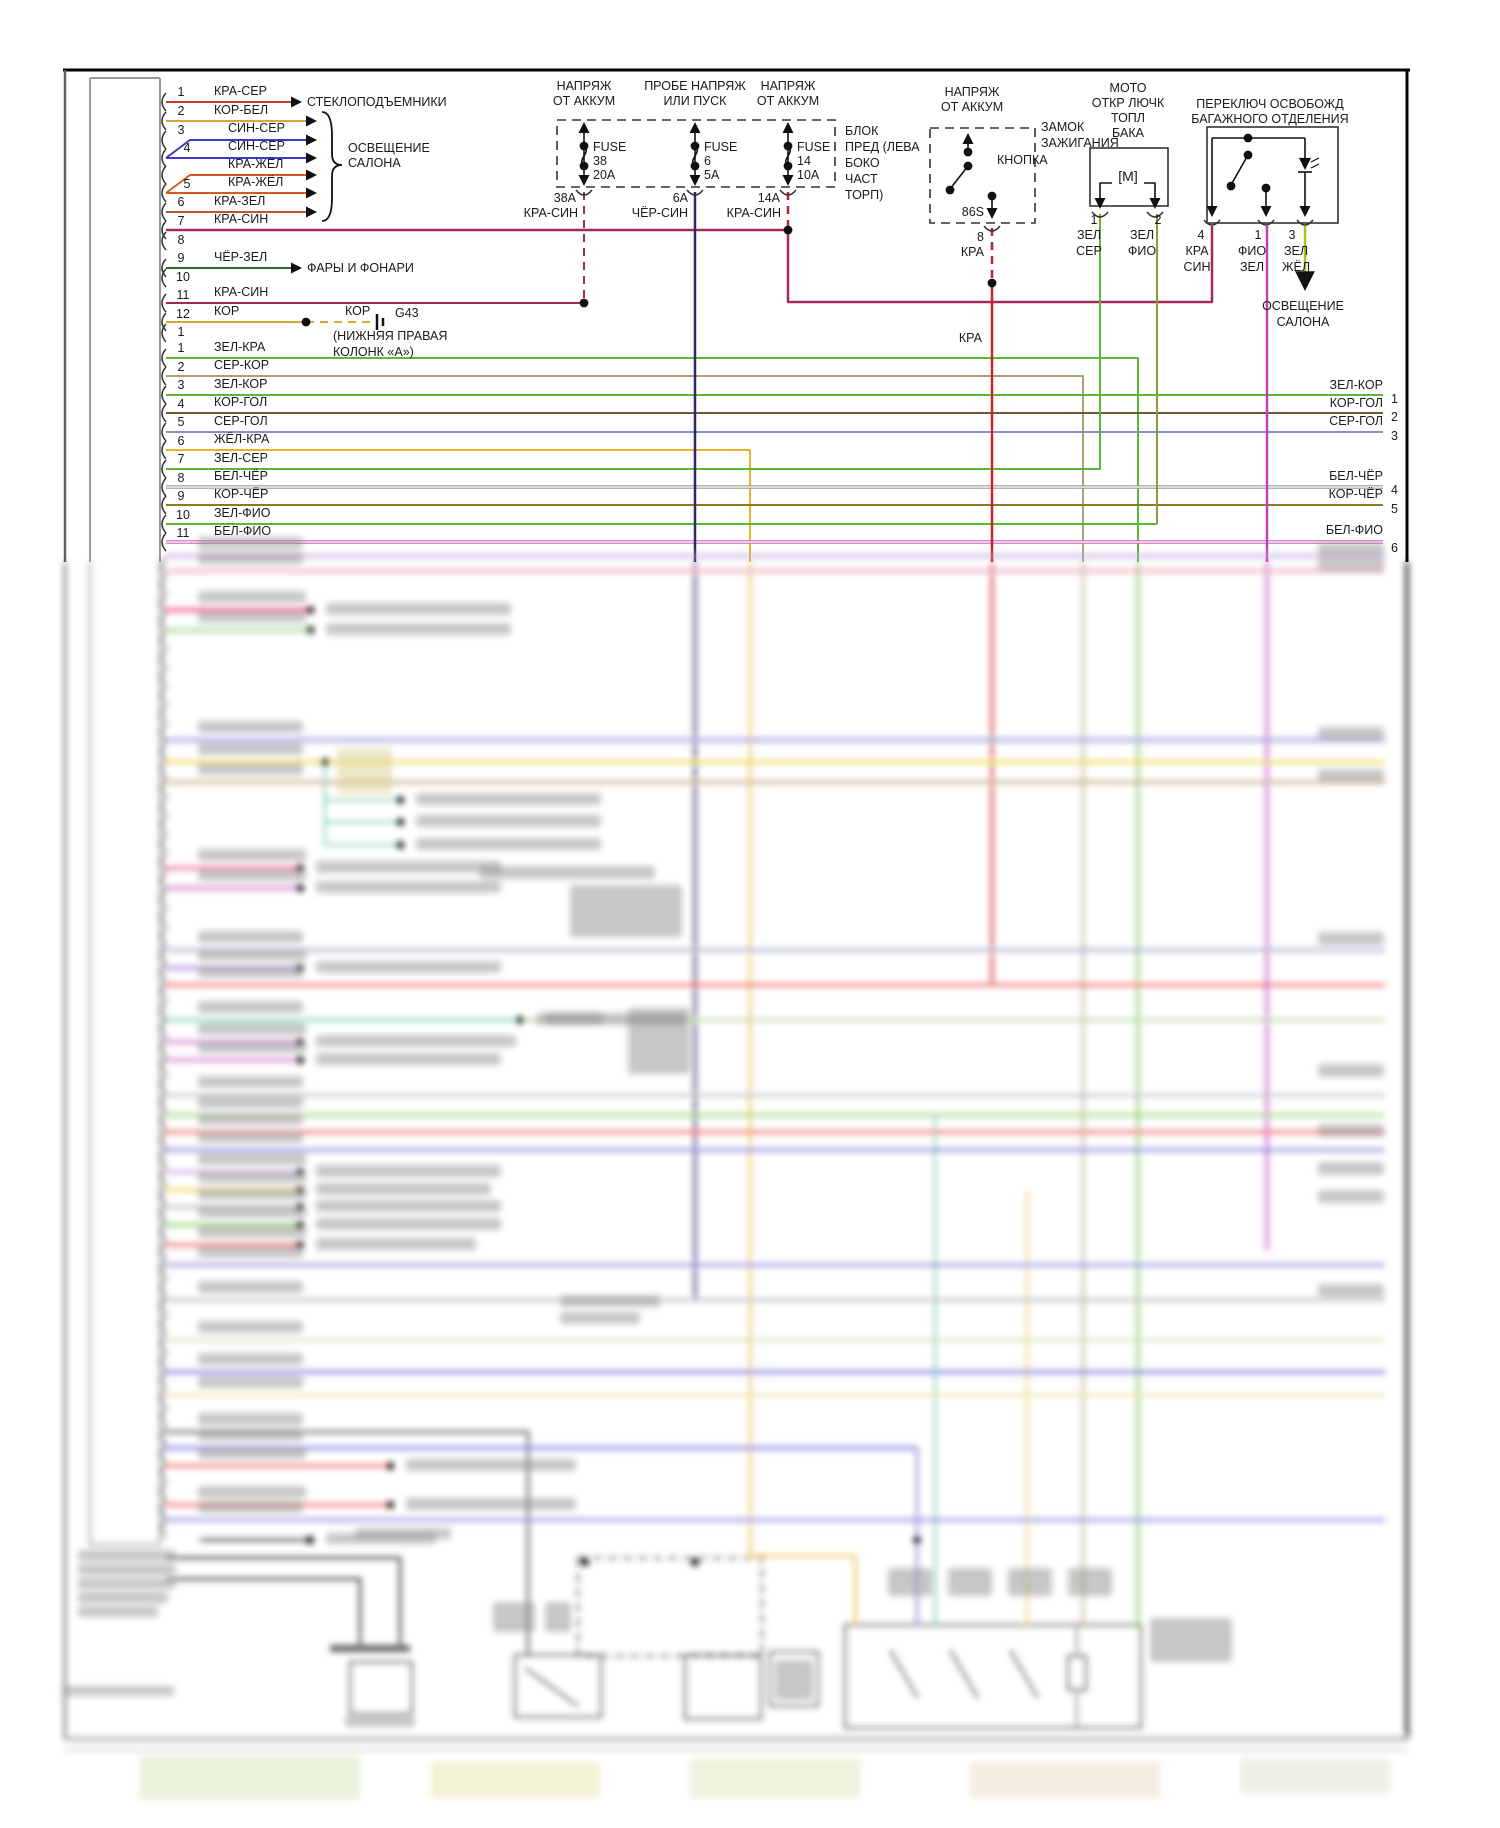  What do you see at coordinates (1080, 143) in the screenshot?
I see `label: ЗАЖИГАНИЯ` at bounding box center [1080, 143].